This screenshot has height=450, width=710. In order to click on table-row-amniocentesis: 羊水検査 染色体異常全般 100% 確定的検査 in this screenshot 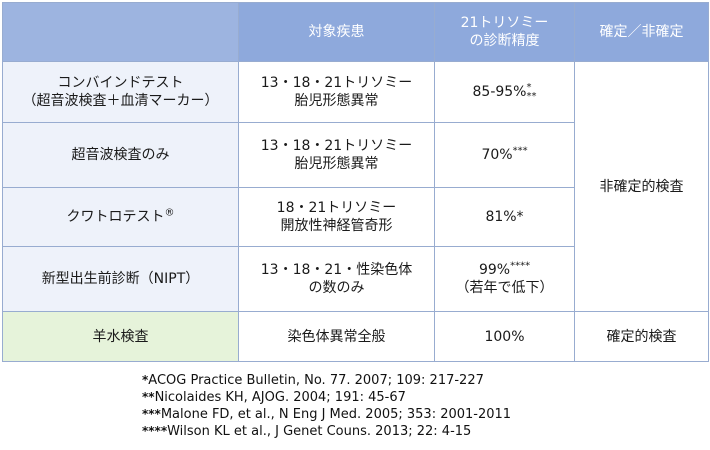, I will do `click(355, 336)`.